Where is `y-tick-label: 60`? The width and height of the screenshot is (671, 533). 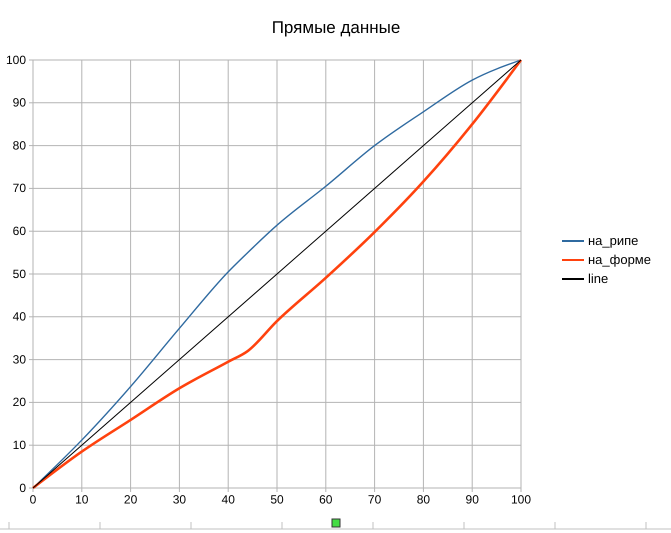 y-tick-label: 60 is located at coordinates (19, 231).